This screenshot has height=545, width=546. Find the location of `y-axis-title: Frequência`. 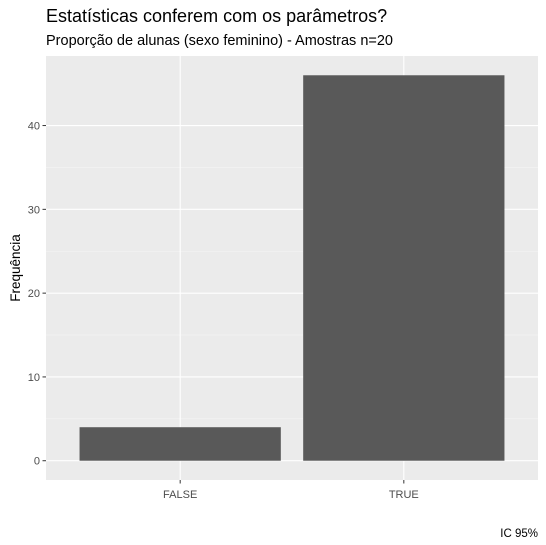

y-axis-title: Frequência is located at coordinates (15, 268).